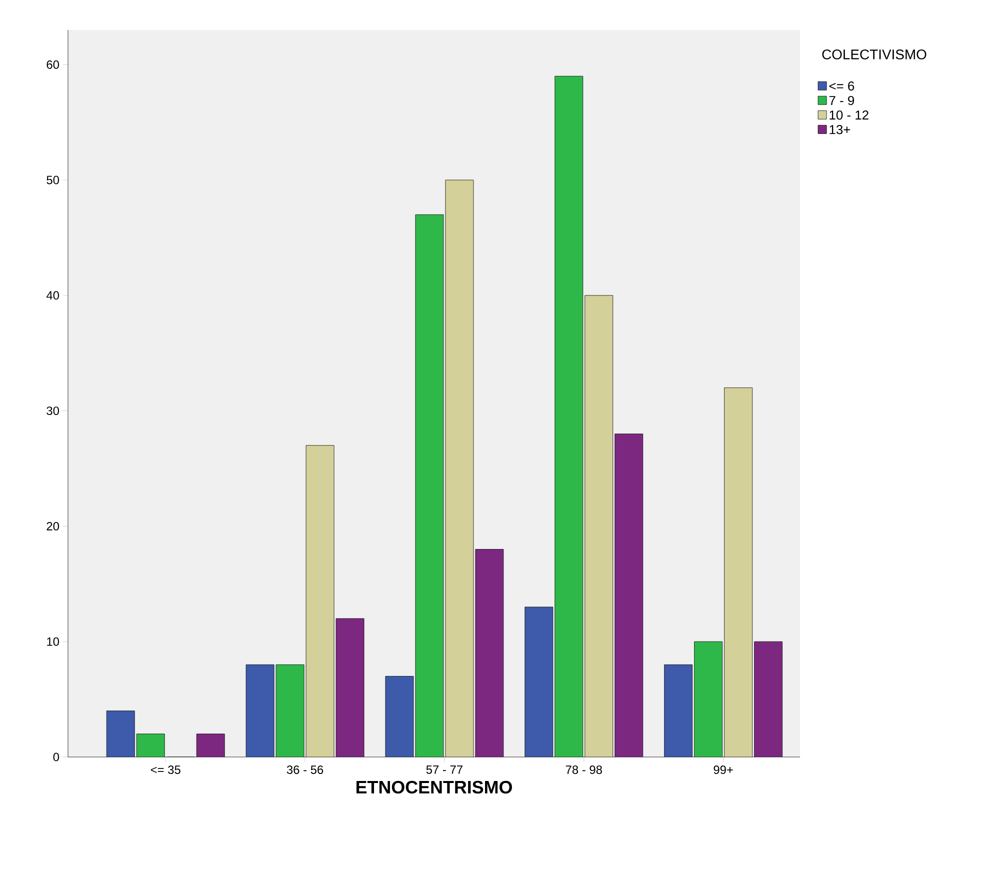  I want to click on y-tick-label: 40, so click(53, 295).